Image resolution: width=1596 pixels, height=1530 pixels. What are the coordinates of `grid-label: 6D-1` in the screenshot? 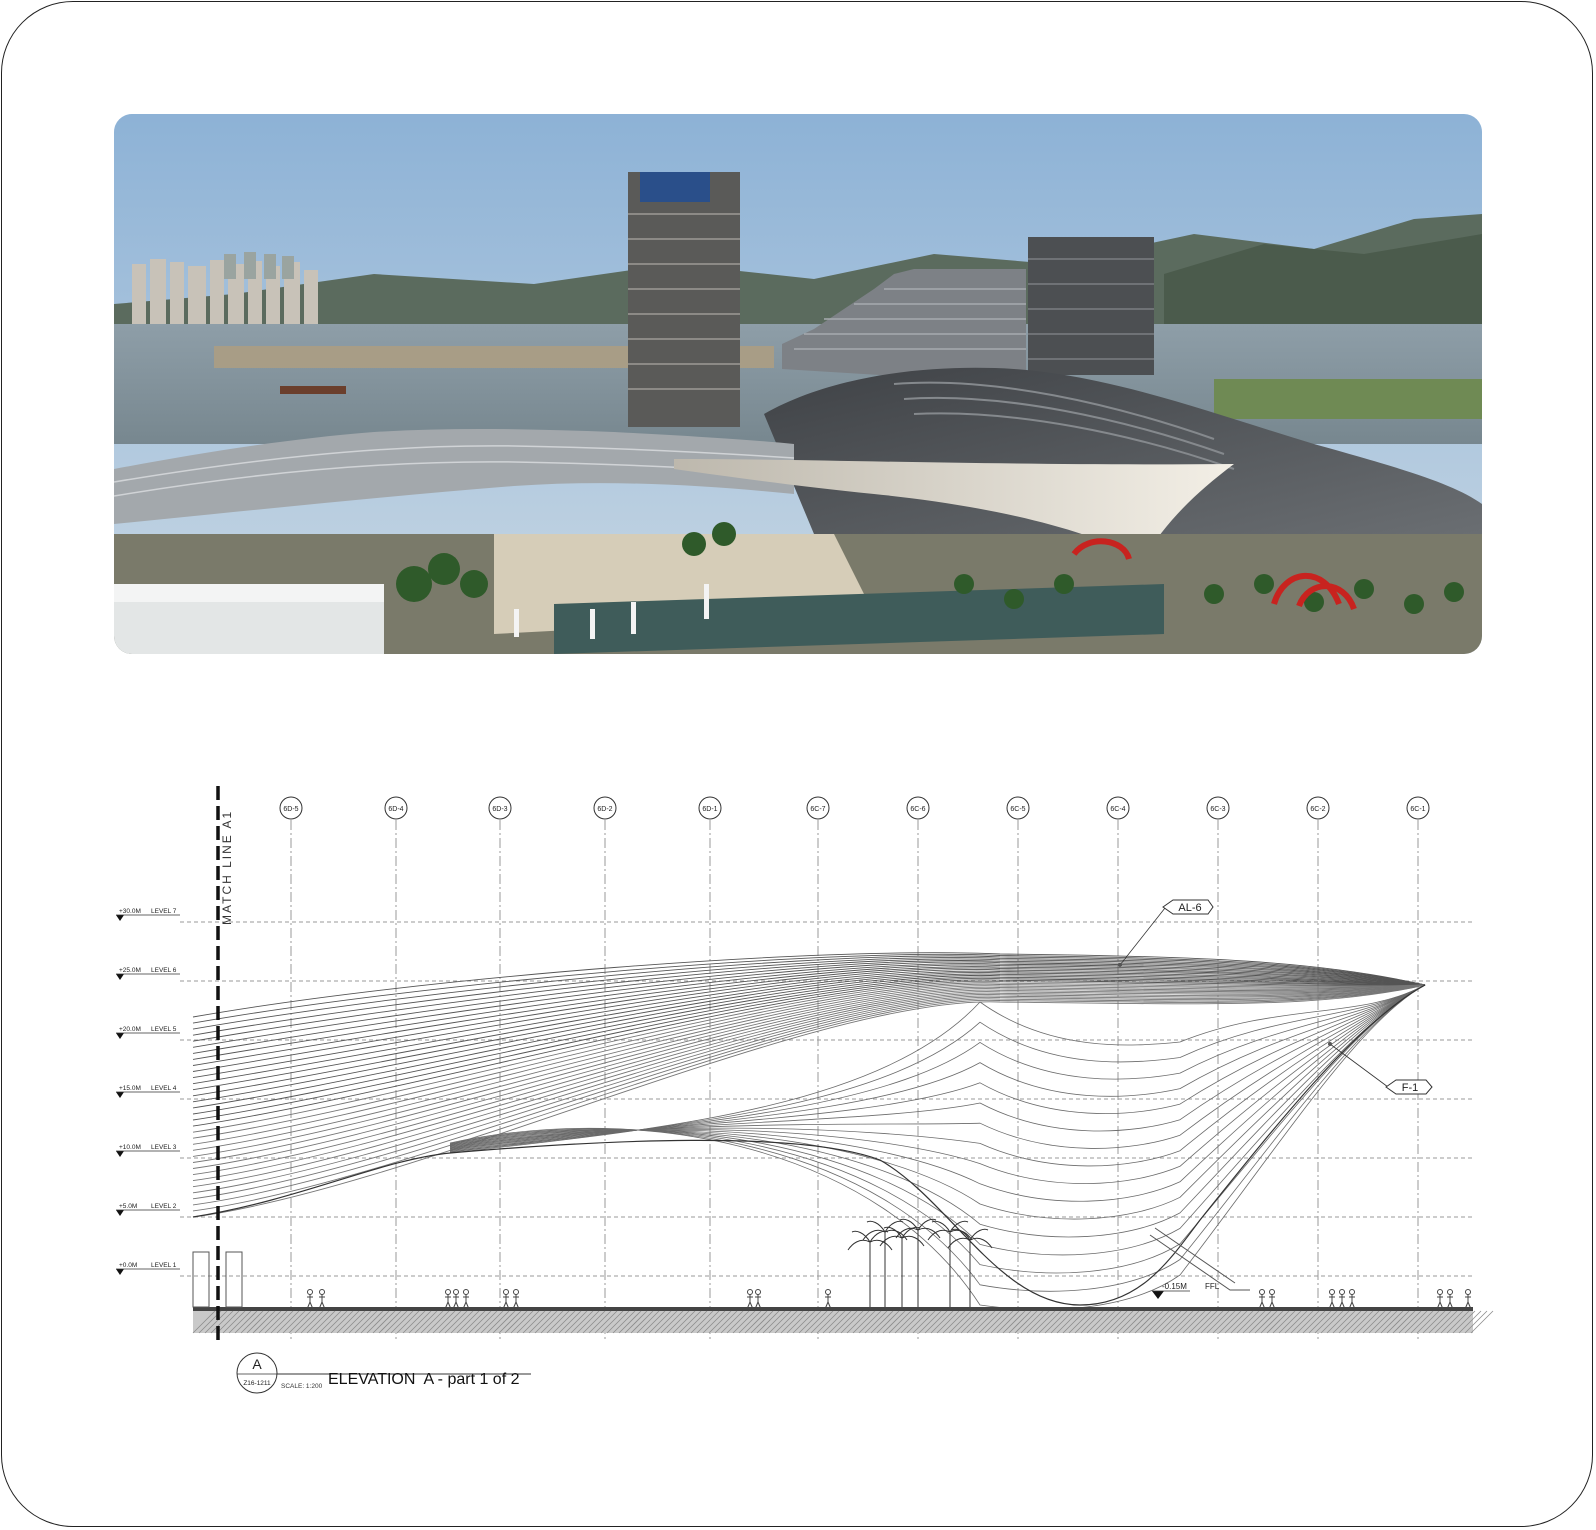 It's located at (709, 809).